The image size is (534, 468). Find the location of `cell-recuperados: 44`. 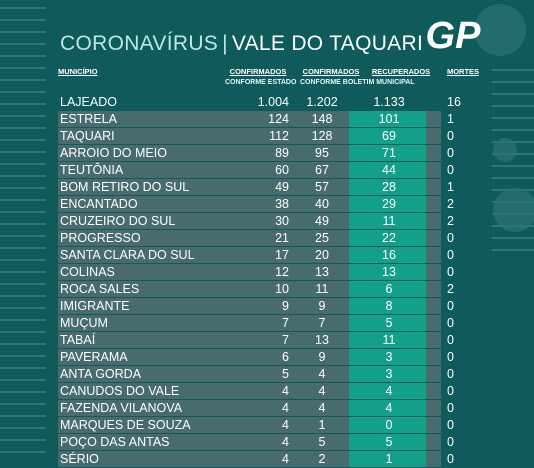

cell-recuperados: 44 is located at coordinates (389, 170).